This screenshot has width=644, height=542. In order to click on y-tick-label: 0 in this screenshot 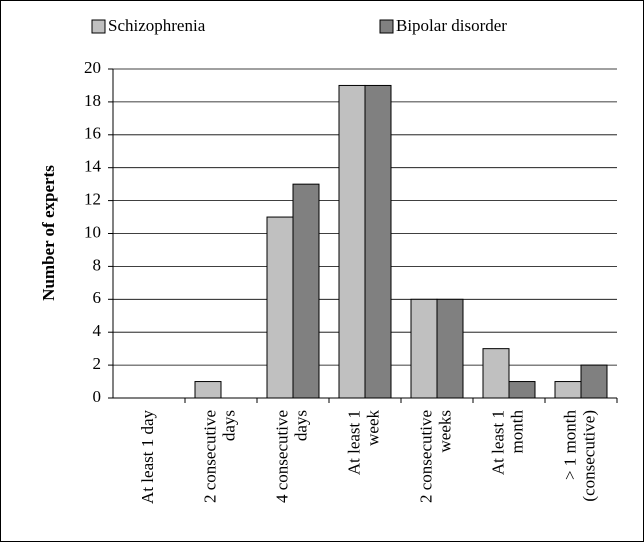, I will do `click(97, 396)`.